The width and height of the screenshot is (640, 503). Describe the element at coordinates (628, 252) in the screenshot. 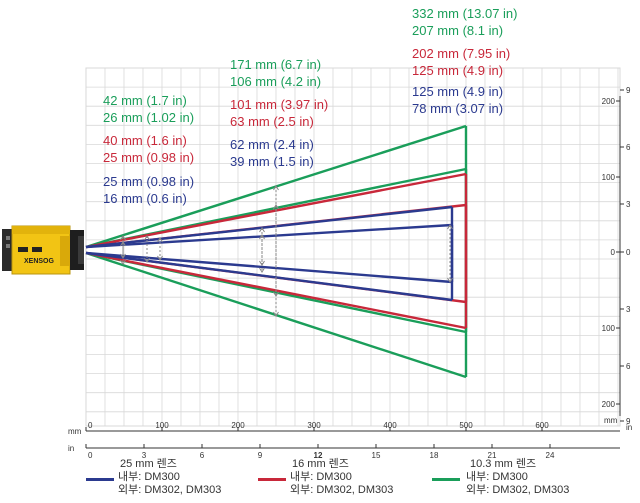

I see `right-in-tick-label: 0` at that location.